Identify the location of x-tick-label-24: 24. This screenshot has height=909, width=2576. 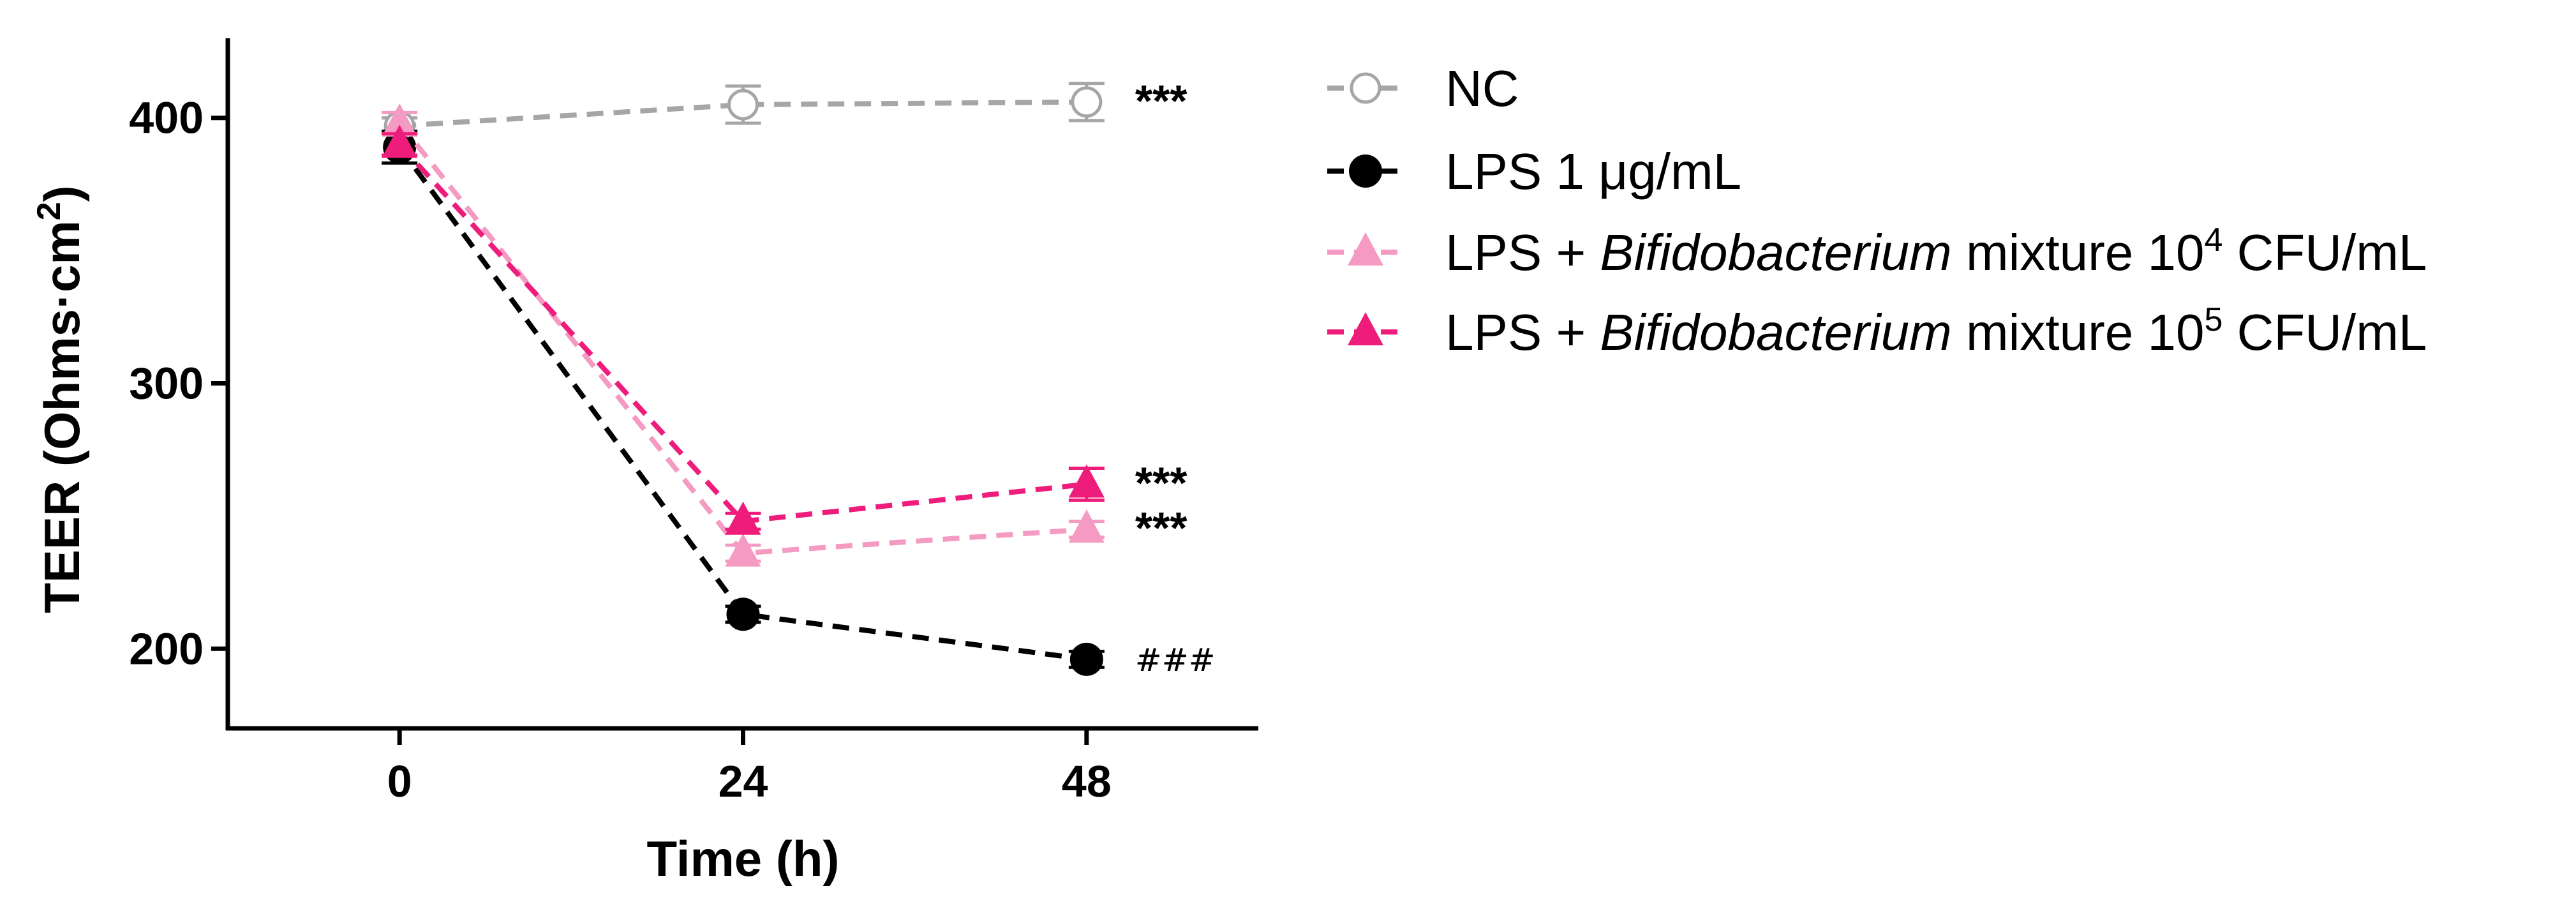
(743, 781).